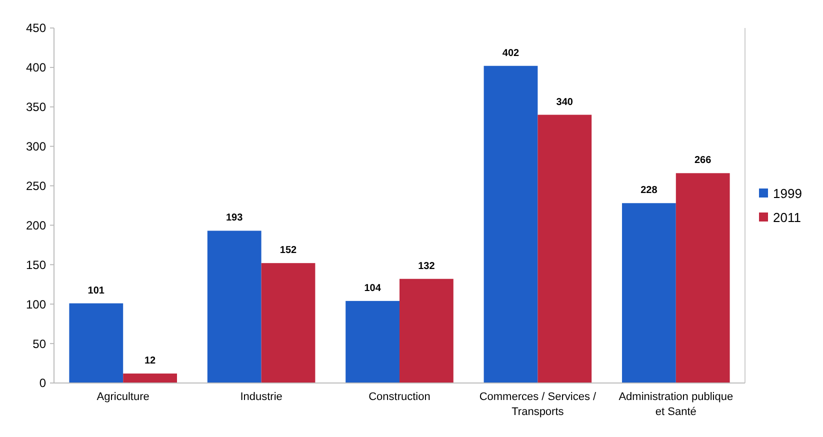 Image resolution: width=823 pixels, height=437 pixels. I want to click on data-label: 193, so click(235, 218).